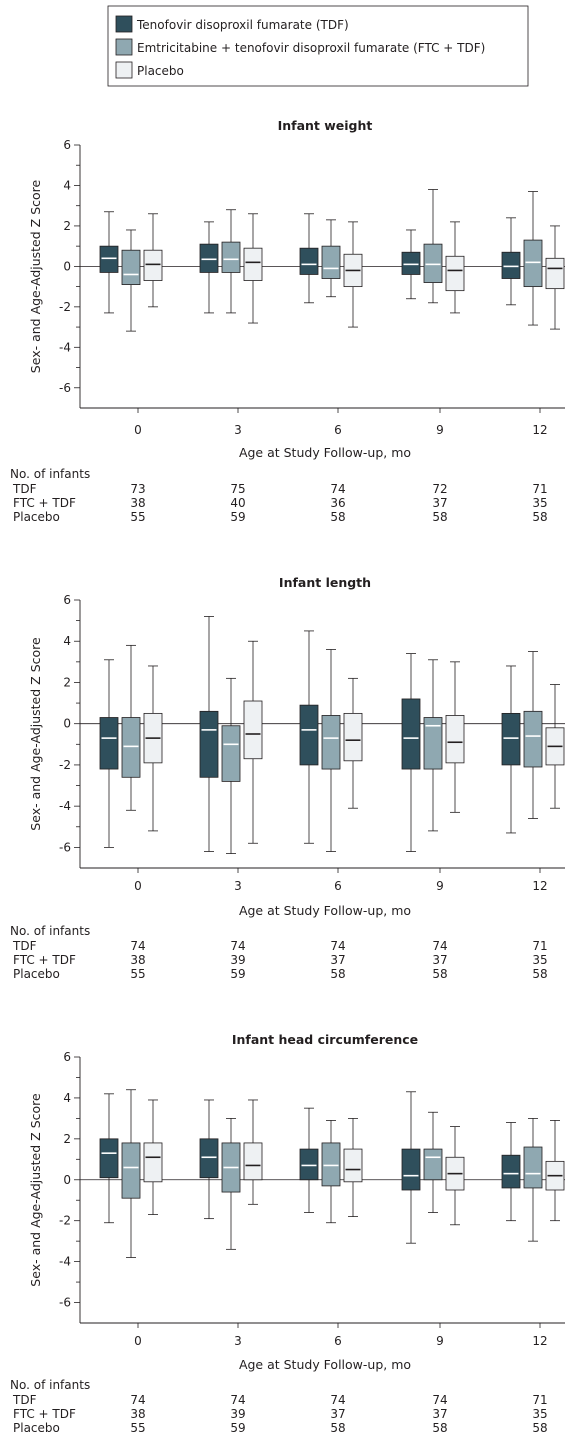 The width and height of the screenshot is (565, 1445). What do you see at coordinates (124, 70) in the screenshot?
I see `legend-swatch-placebo` at bounding box center [124, 70].